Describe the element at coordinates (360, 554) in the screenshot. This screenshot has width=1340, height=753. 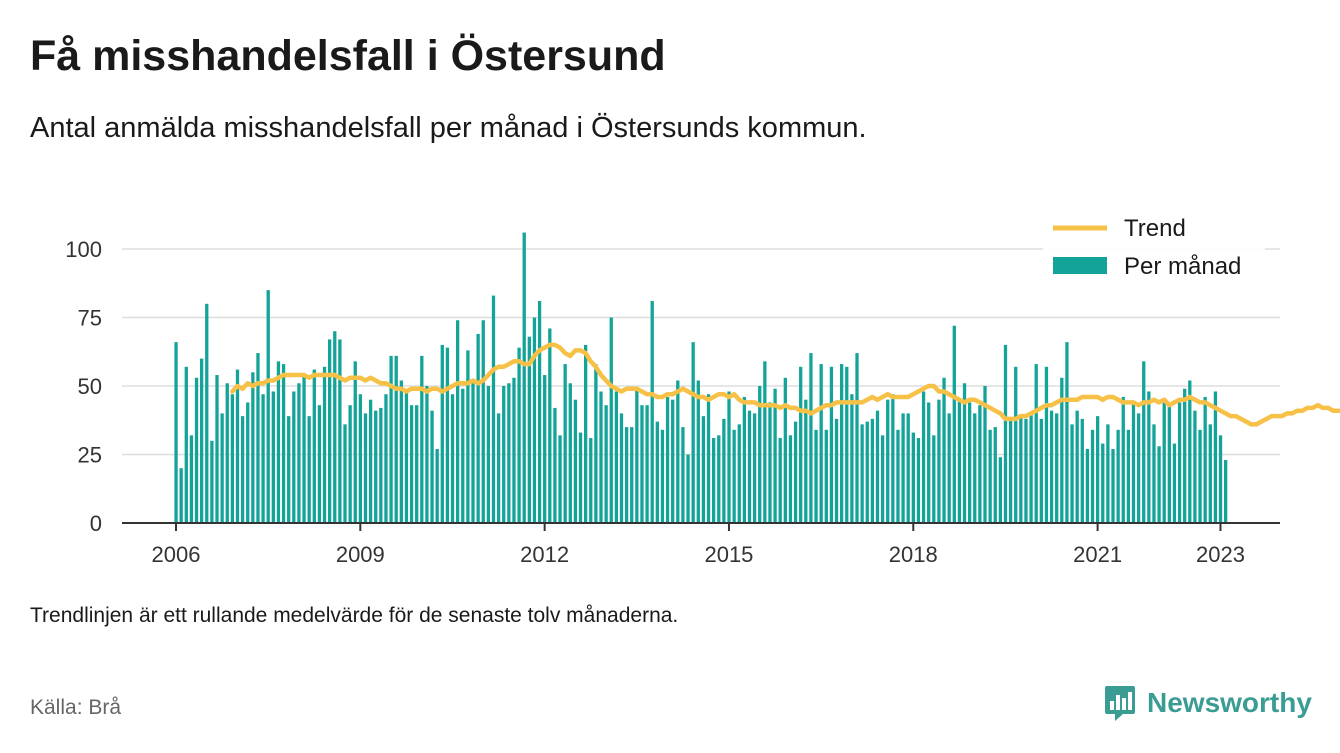
I see `x-tick-label: 2009` at that location.